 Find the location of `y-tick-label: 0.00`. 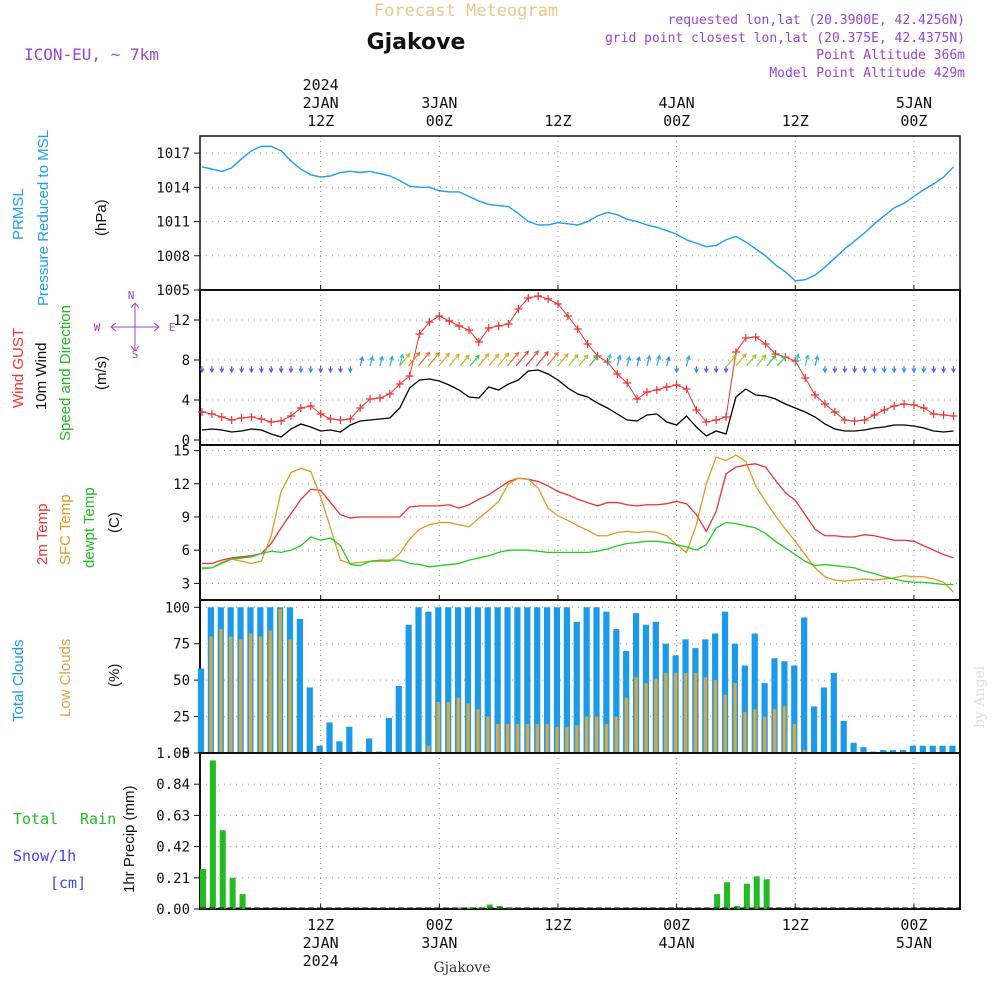

y-tick-label: 0.00 is located at coordinates (173, 910).